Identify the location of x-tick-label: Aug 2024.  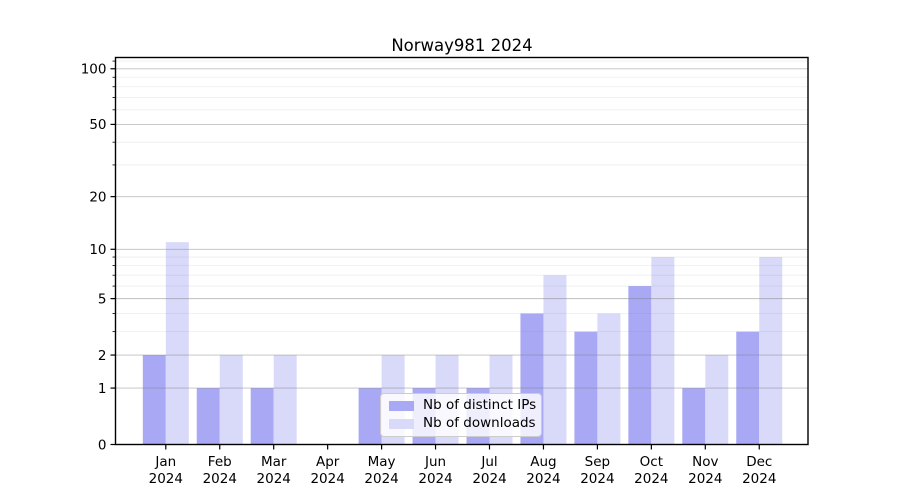
(543, 470).